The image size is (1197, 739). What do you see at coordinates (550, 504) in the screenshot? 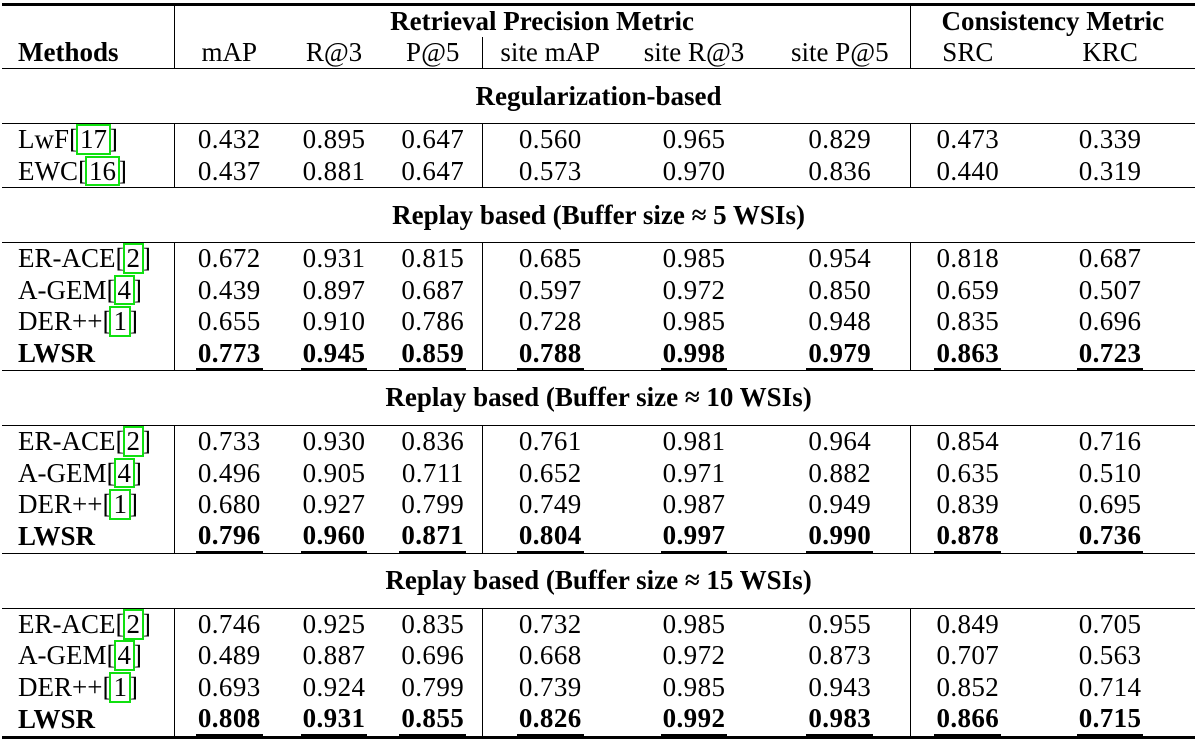
I see `metric-value: 0.749` at bounding box center [550, 504].